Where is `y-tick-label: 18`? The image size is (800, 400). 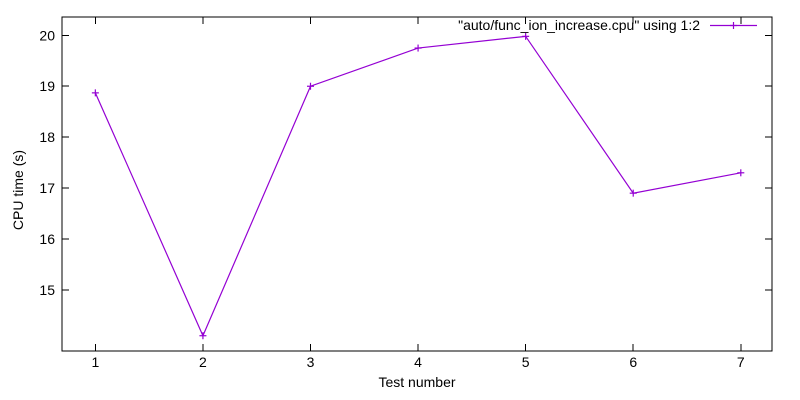 y-tick-label: 18 is located at coordinates (47, 137).